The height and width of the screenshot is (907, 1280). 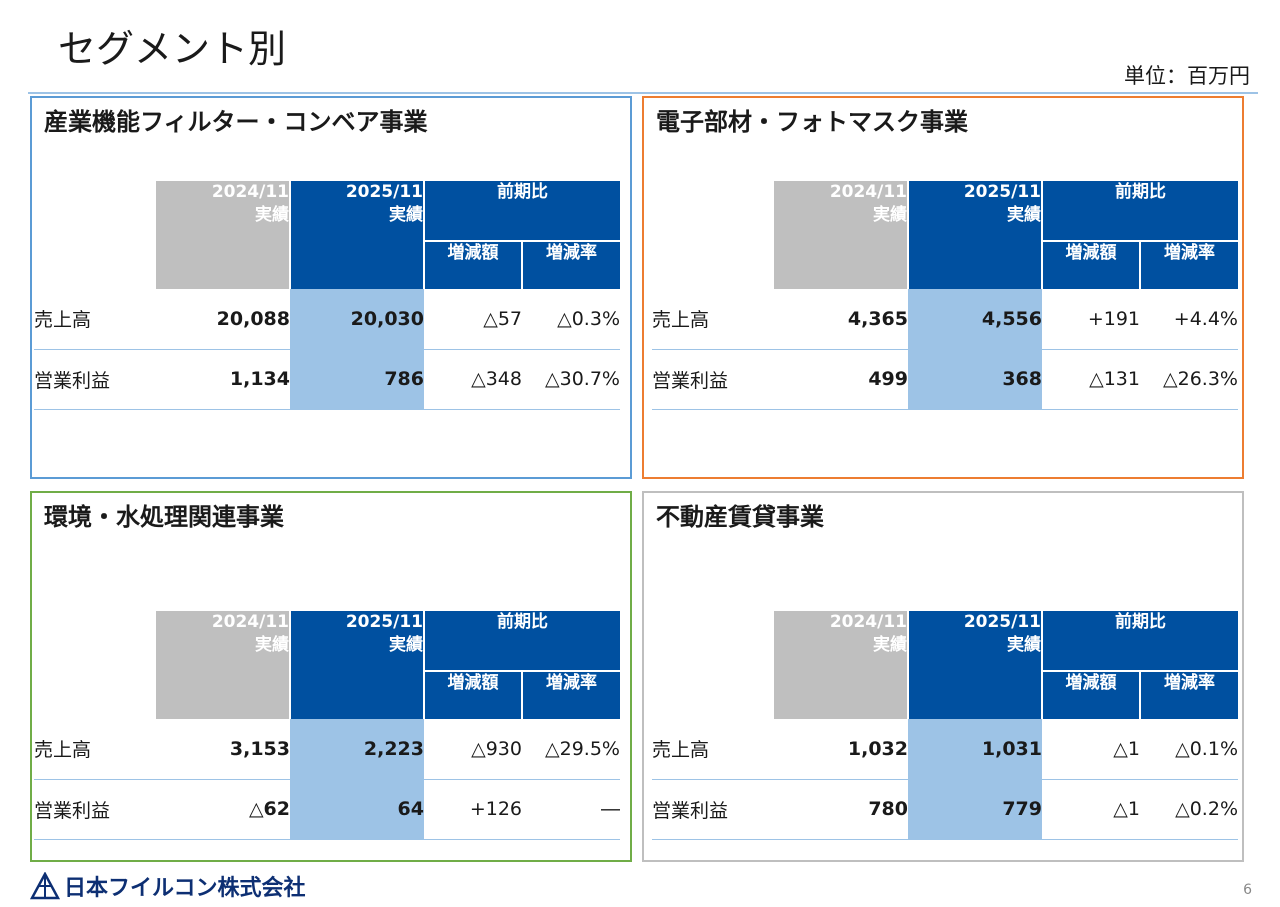 What do you see at coordinates (1091, 319) in the screenshot?
I see `change-amount: +191` at bounding box center [1091, 319].